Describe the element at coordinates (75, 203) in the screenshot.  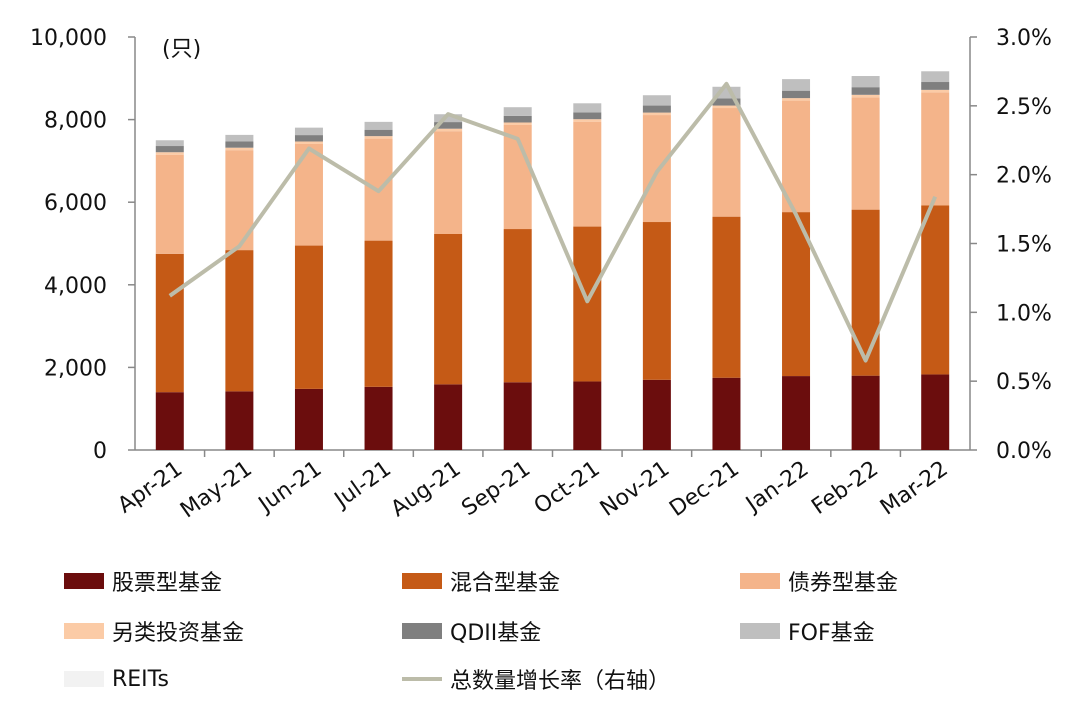
I see `y-tick-label: 6,000` at that location.